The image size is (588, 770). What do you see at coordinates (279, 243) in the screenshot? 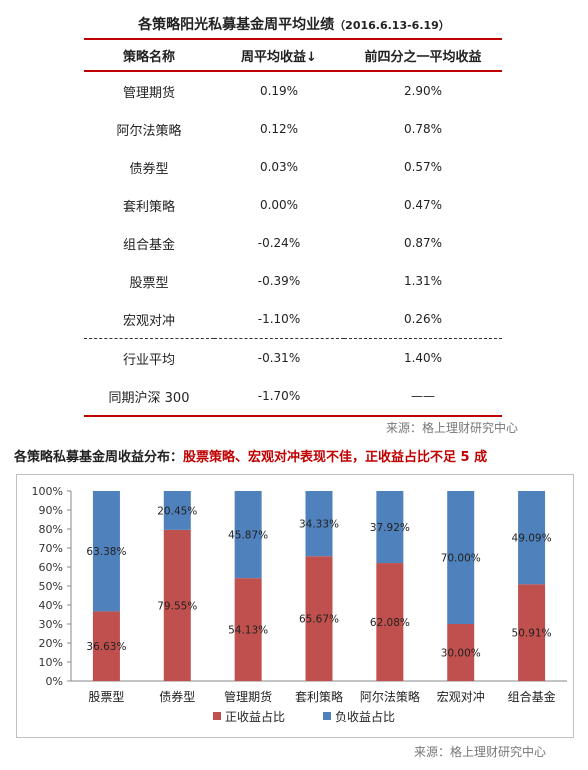
I see `row-weekly: -0.24%` at bounding box center [279, 243].